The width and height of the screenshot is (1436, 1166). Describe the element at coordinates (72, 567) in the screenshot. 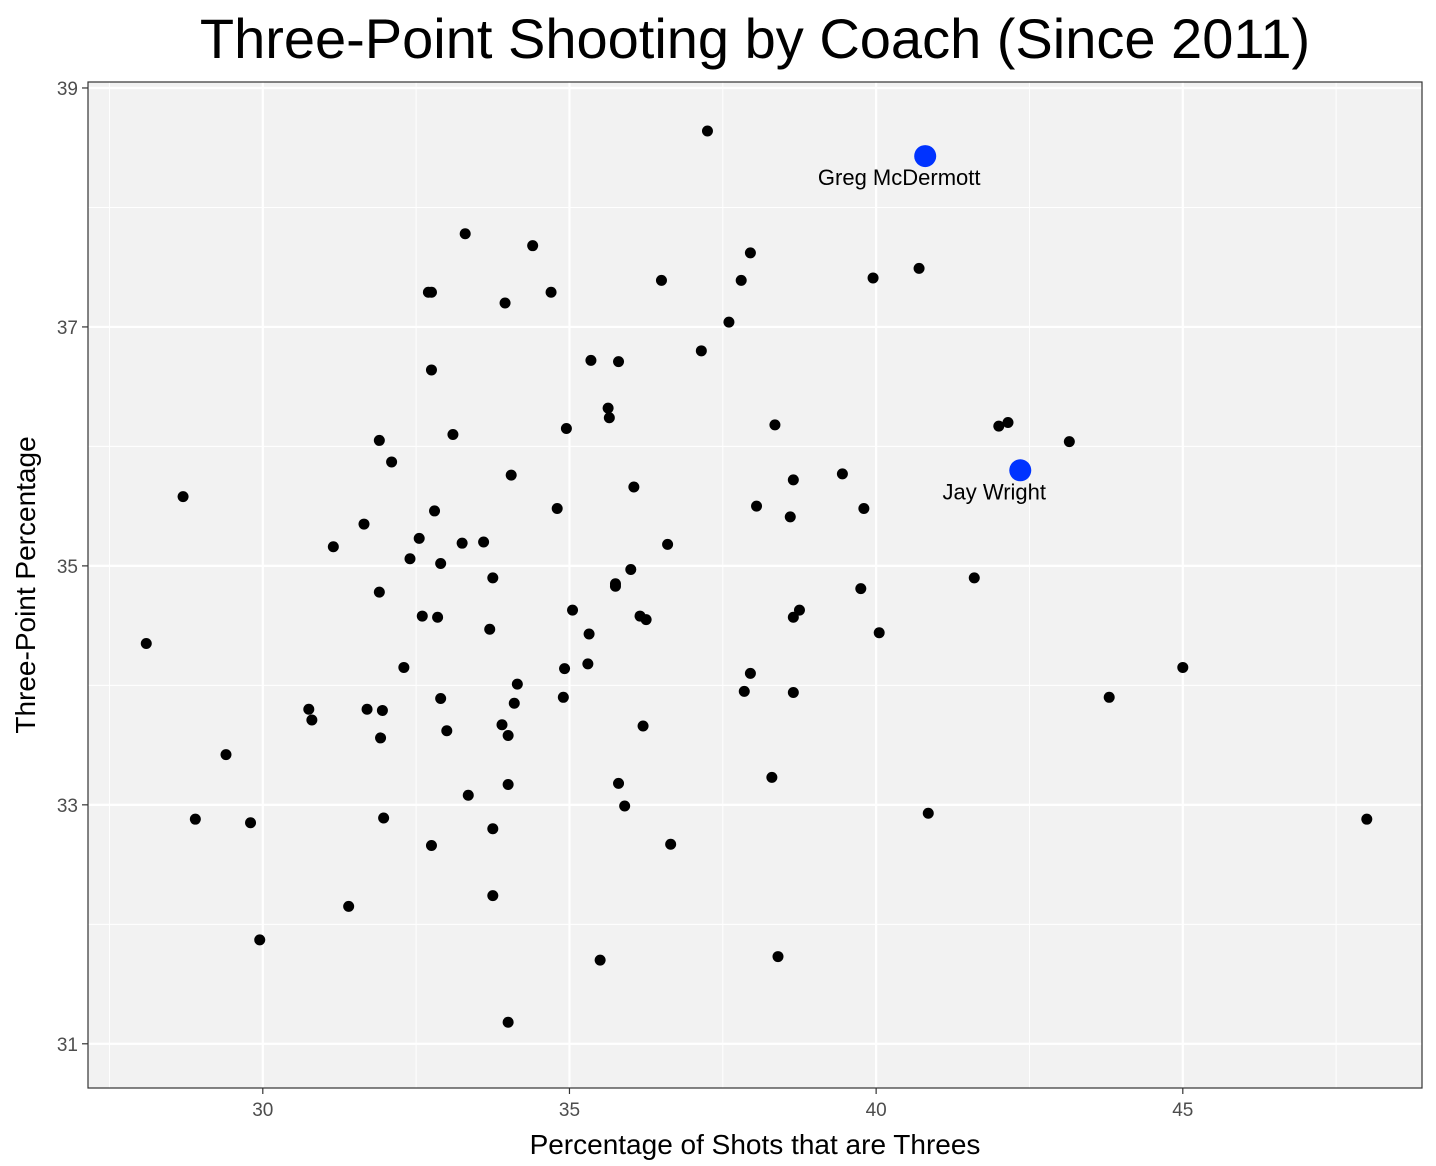

I see `y-axis: 31 33 35 37 39` at that location.